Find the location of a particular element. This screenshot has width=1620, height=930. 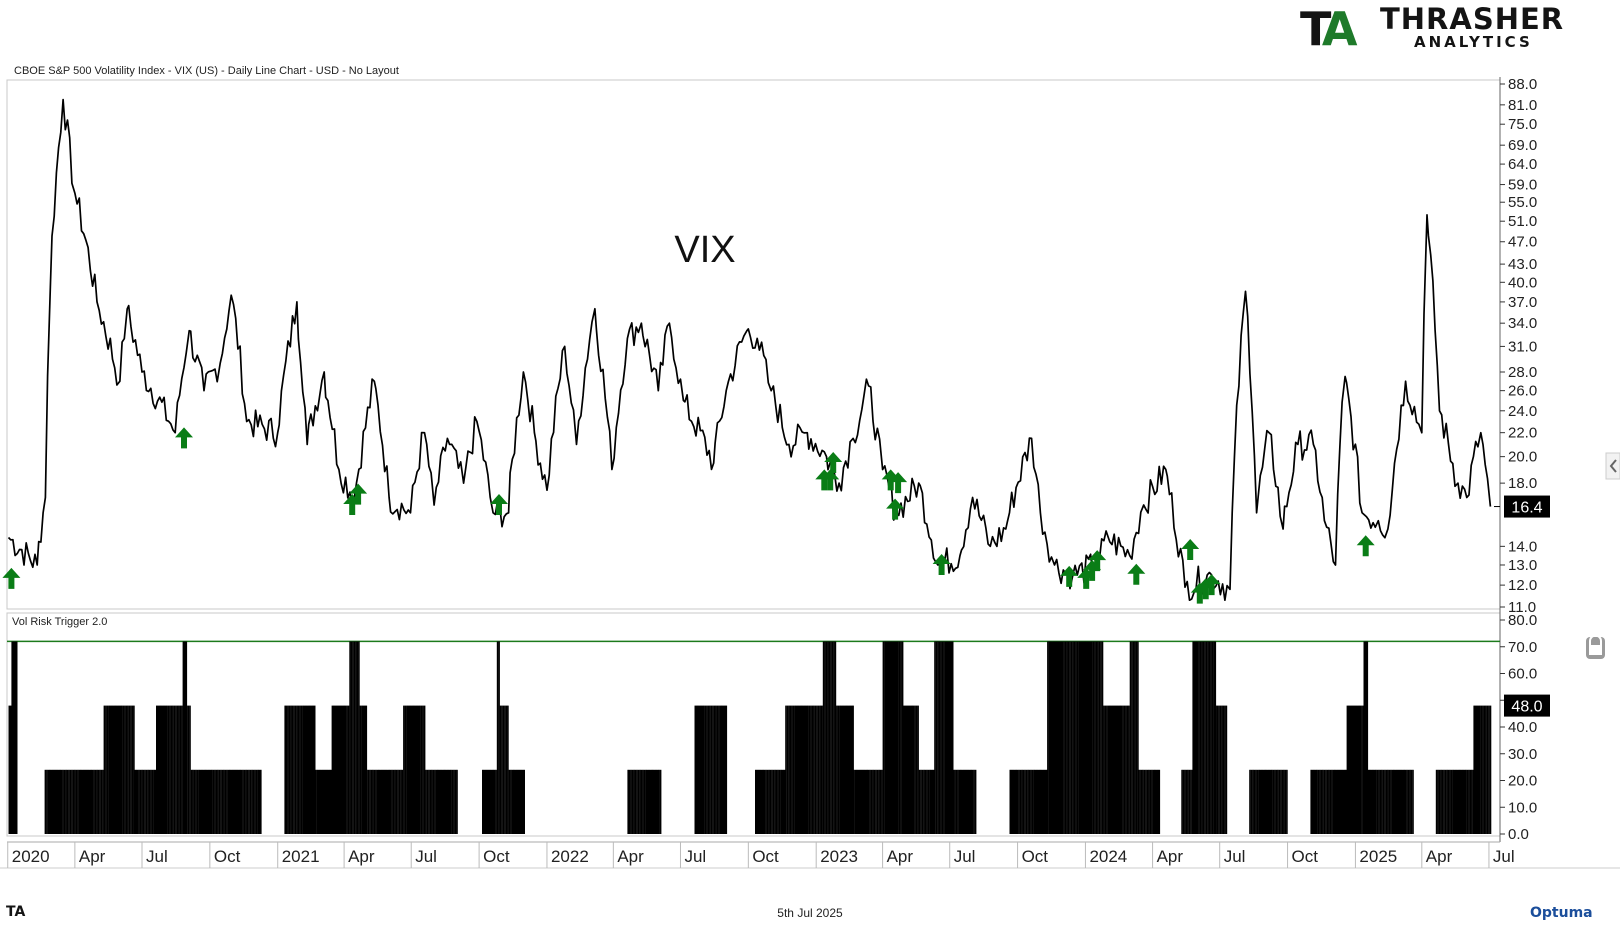

y-tick-label: 70.0 is located at coordinates (1522, 647).